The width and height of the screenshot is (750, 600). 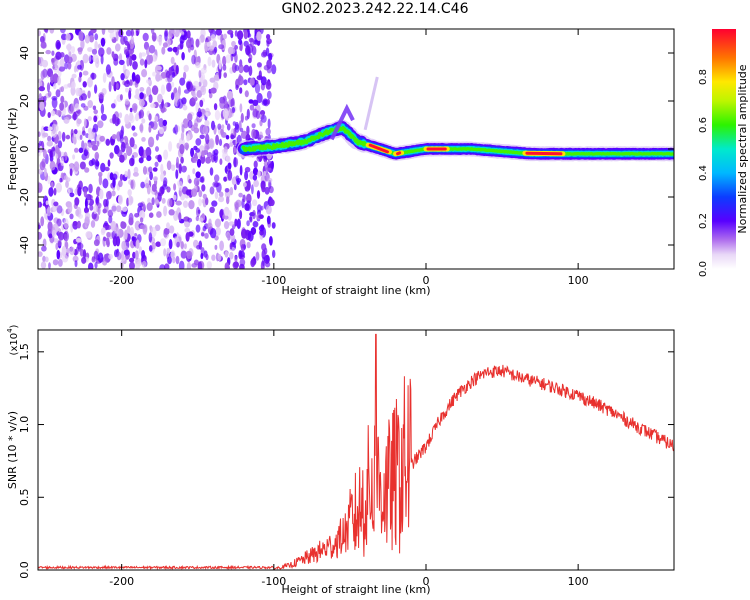 What do you see at coordinates (399, 153) in the screenshot?
I see `ridge-peak-red` at bounding box center [399, 153].